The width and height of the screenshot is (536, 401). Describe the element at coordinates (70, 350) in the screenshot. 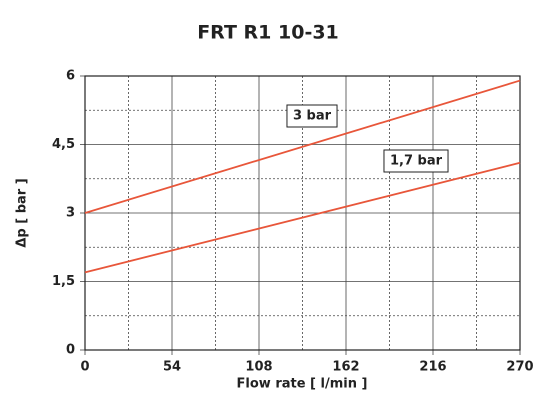

I see `y-tick-label: 0` at that location.